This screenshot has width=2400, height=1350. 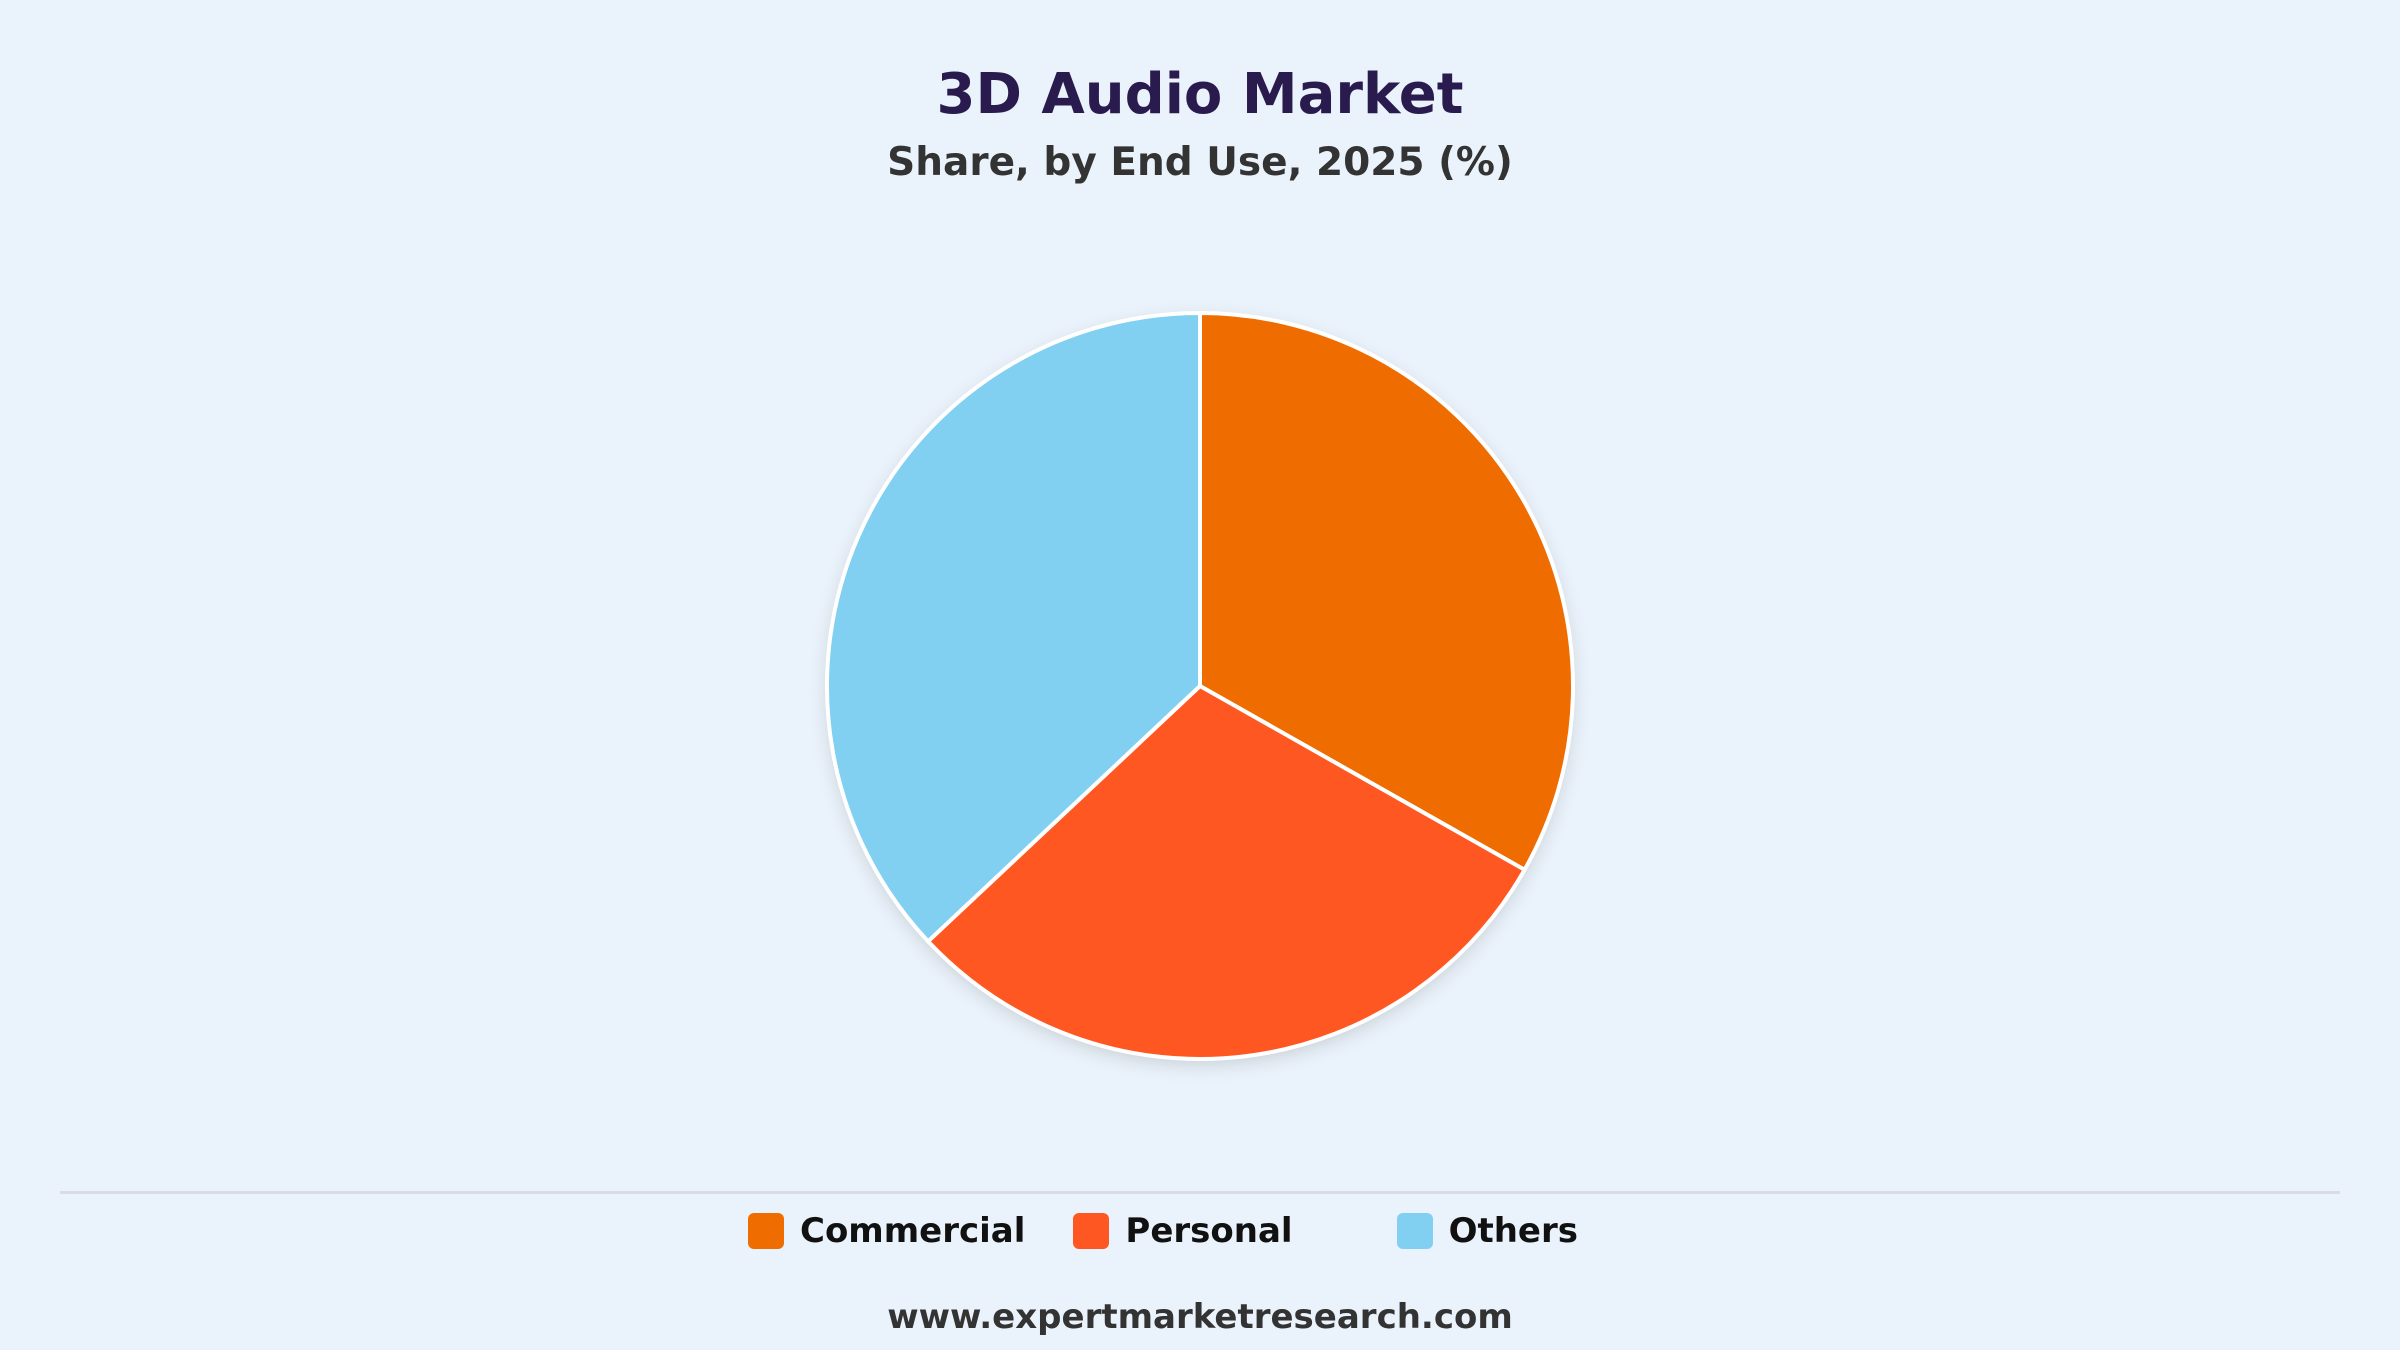 I want to click on legend: Commercial Personal Others, so click(x=1187, y=1231).